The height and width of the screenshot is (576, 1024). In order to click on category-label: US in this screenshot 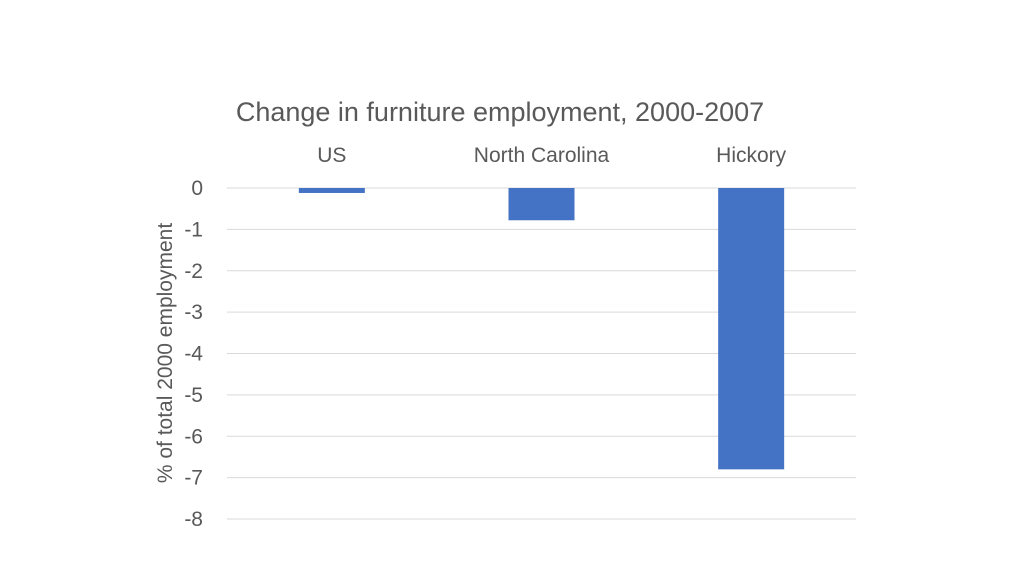, I will do `click(331, 155)`.